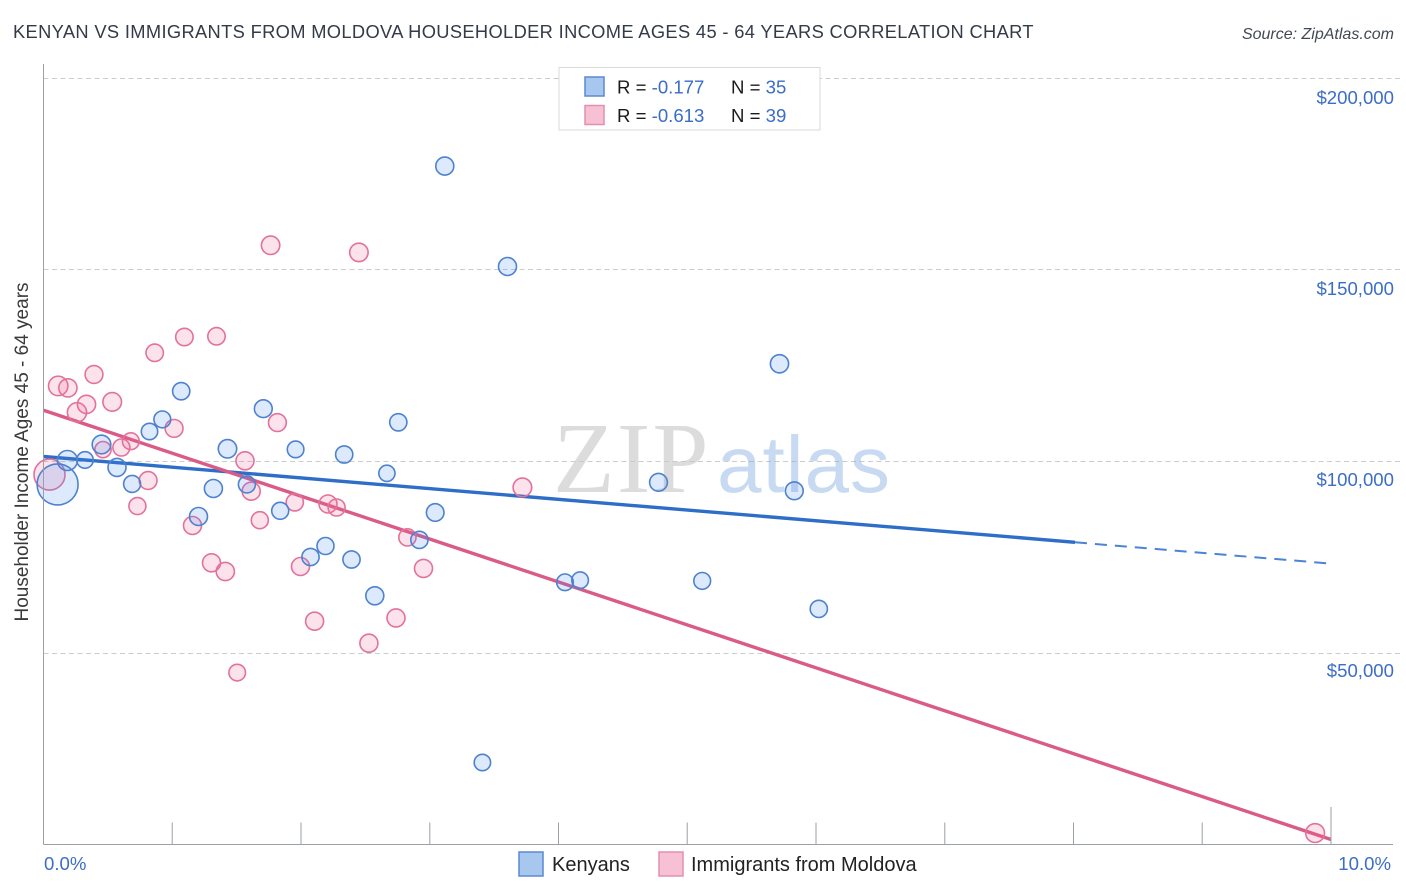  I want to click on svg-text: Source: ZipAtlas.com, so click(1318, 34).